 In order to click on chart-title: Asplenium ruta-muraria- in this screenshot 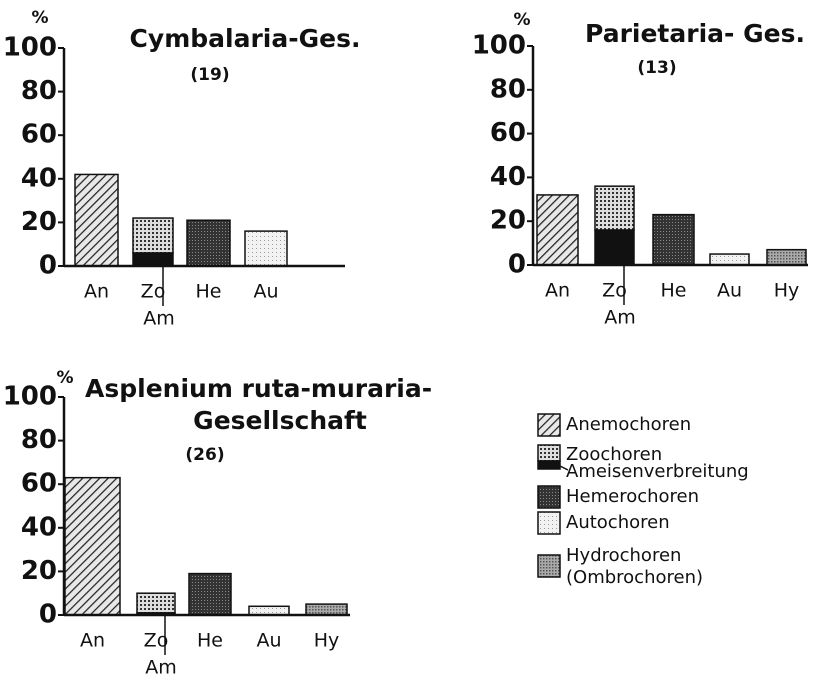, I will do `click(258, 388)`.